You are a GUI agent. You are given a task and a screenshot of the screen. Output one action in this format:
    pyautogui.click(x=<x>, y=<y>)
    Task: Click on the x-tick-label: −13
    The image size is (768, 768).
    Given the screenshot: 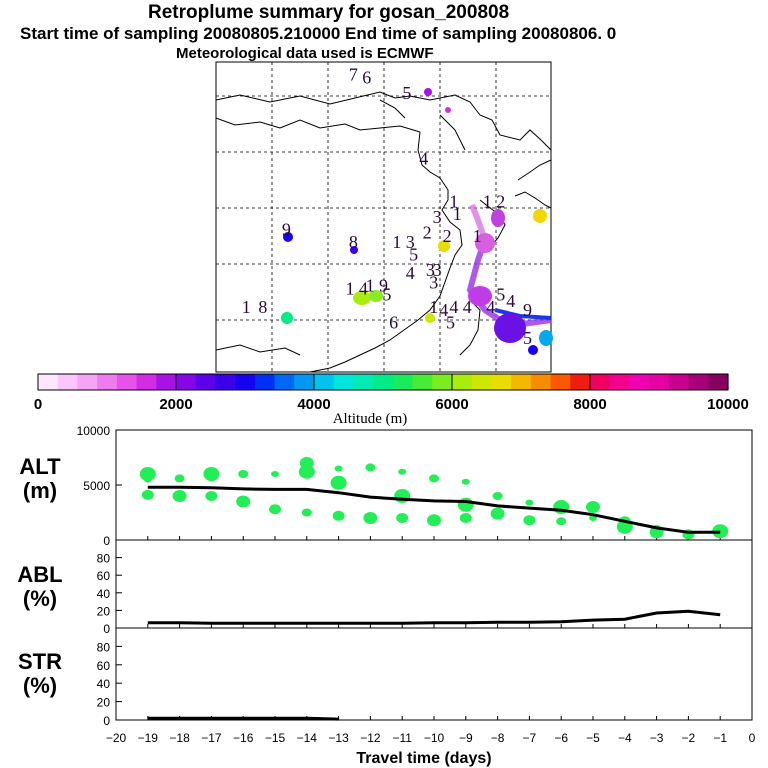 What is the action you would take?
    pyautogui.click(x=338, y=738)
    